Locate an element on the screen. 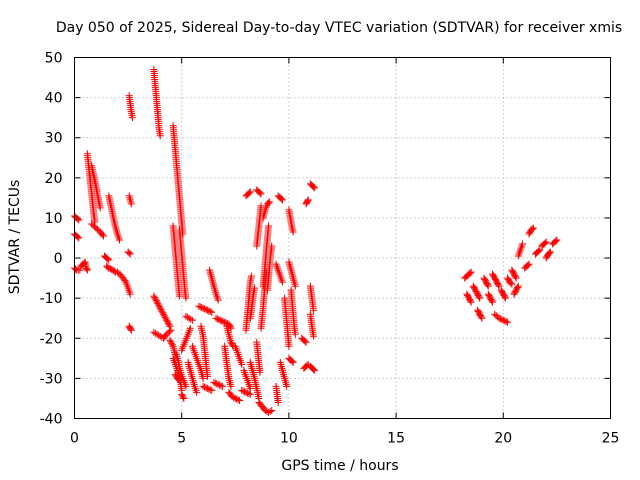 The image size is (640, 480). y-tick-label: -40 is located at coordinates (51, 420).